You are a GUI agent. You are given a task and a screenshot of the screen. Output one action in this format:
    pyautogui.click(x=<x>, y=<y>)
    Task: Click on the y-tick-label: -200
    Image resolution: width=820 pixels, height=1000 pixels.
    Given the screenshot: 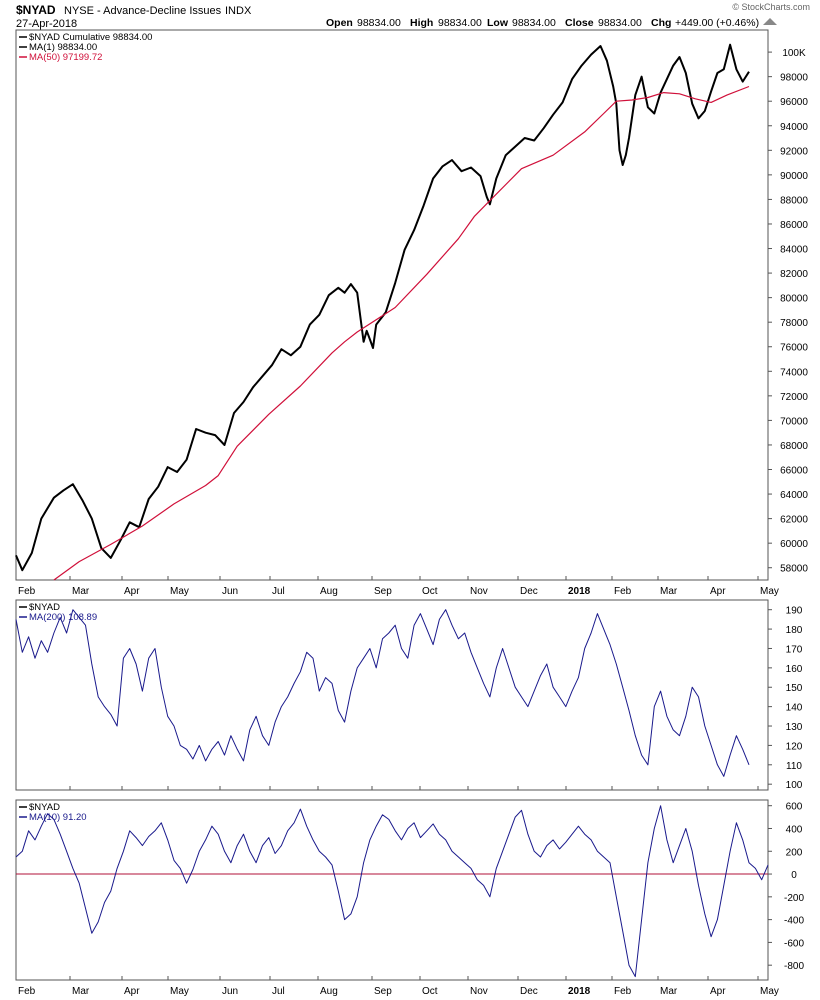 What is the action you would take?
    pyautogui.click(x=794, y=898)
    